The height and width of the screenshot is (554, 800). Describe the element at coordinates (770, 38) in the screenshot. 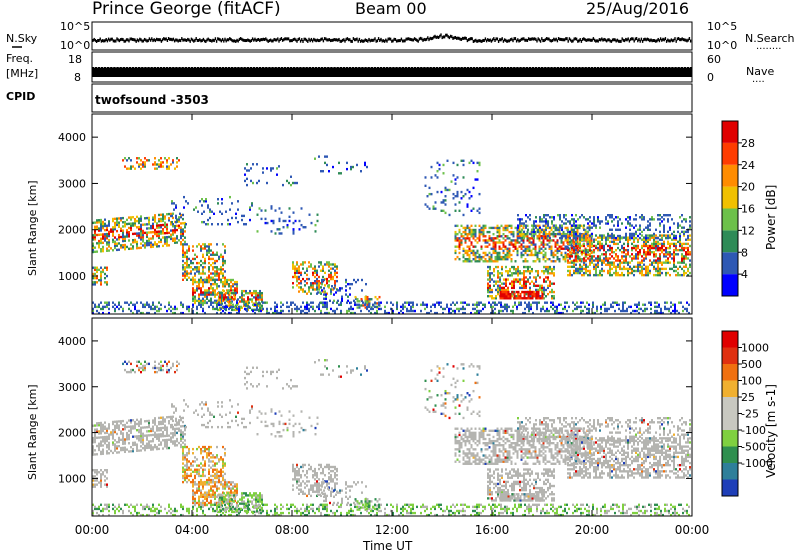

I see `nsearch-label: N.Search` at that location.